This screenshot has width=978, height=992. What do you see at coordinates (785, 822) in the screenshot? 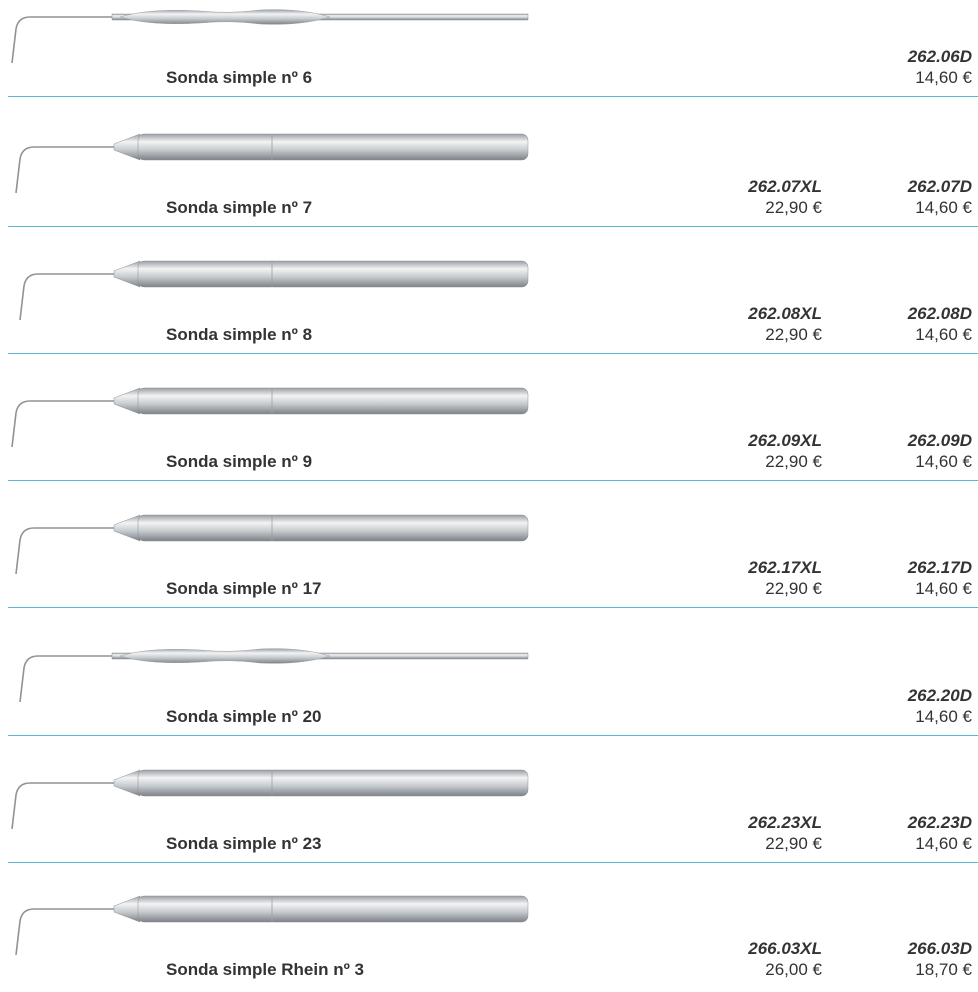
I see `product-code: 262.23XL` at bounding box center [785, 822].